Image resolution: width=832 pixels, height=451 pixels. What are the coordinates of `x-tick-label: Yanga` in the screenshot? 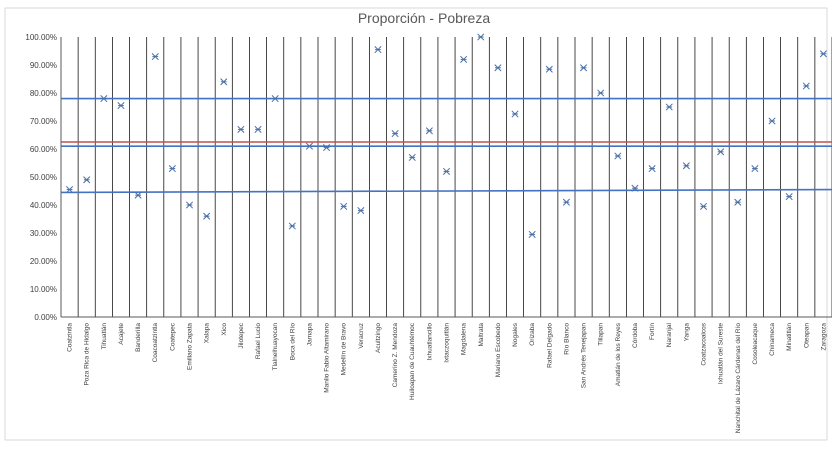 It's located at (686, 332).